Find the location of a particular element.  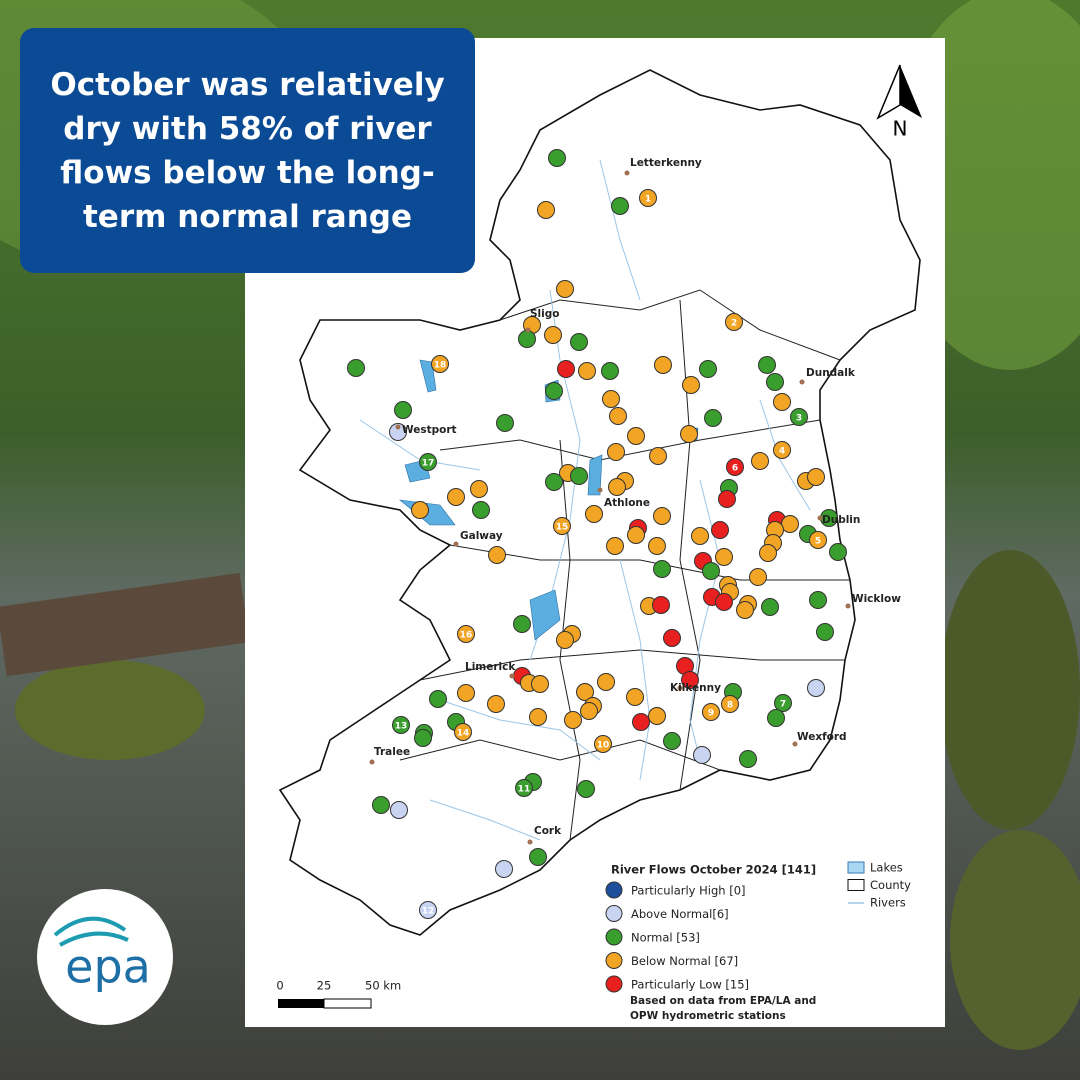

town-label: Wicklow is located at coordinates (876, 599).